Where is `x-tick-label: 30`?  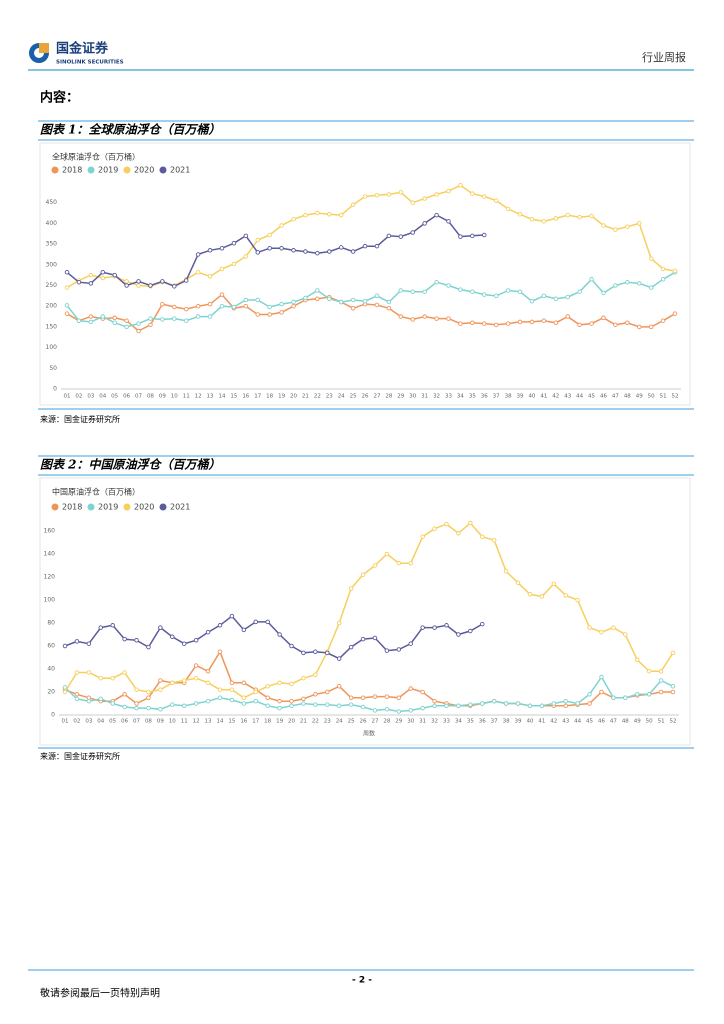
x-tick-label: 30 is located at coordinates (410, 722).